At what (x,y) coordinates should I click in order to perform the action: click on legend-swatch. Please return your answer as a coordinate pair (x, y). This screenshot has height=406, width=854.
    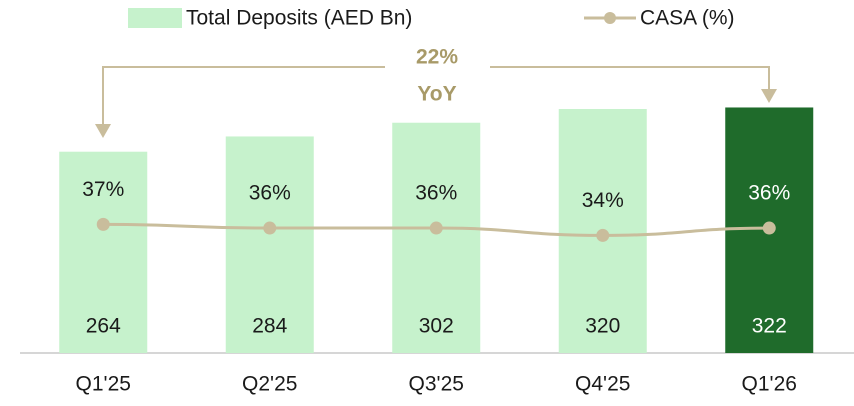
    Looking at the image, I should click on (155, 18).